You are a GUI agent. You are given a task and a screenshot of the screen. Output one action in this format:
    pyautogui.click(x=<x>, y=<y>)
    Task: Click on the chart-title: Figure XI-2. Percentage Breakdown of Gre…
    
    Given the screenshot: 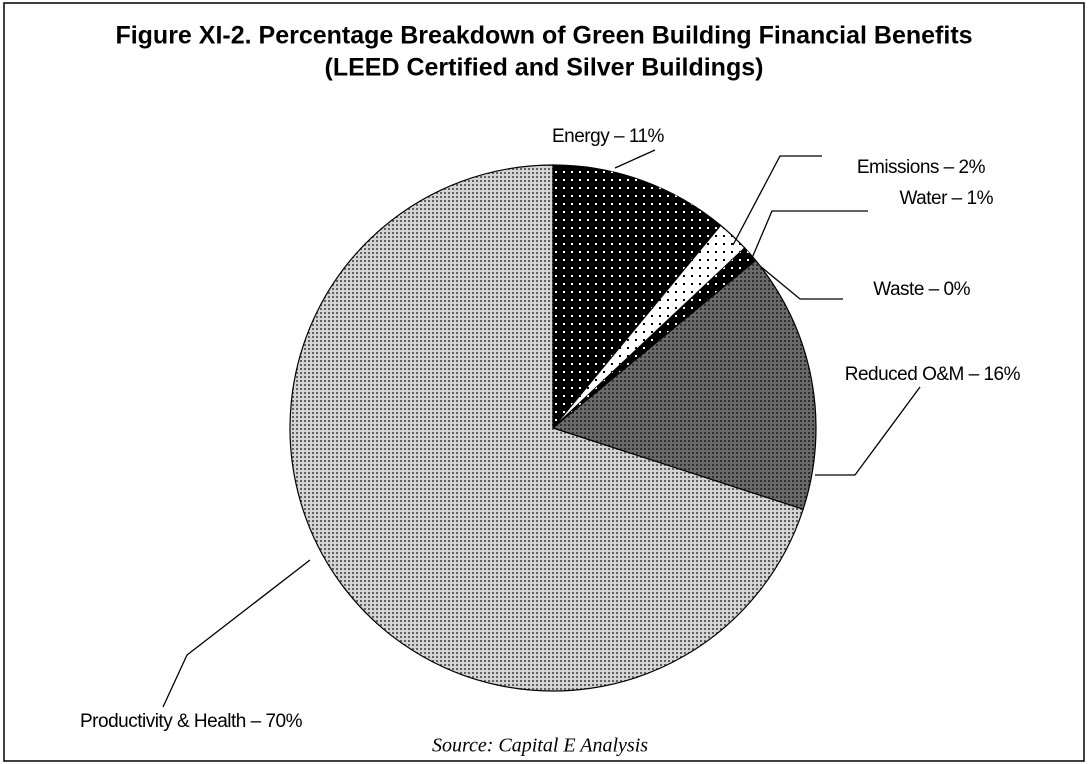 What is the action you would take?
    pyautogui.click(x=543, y=36)
    